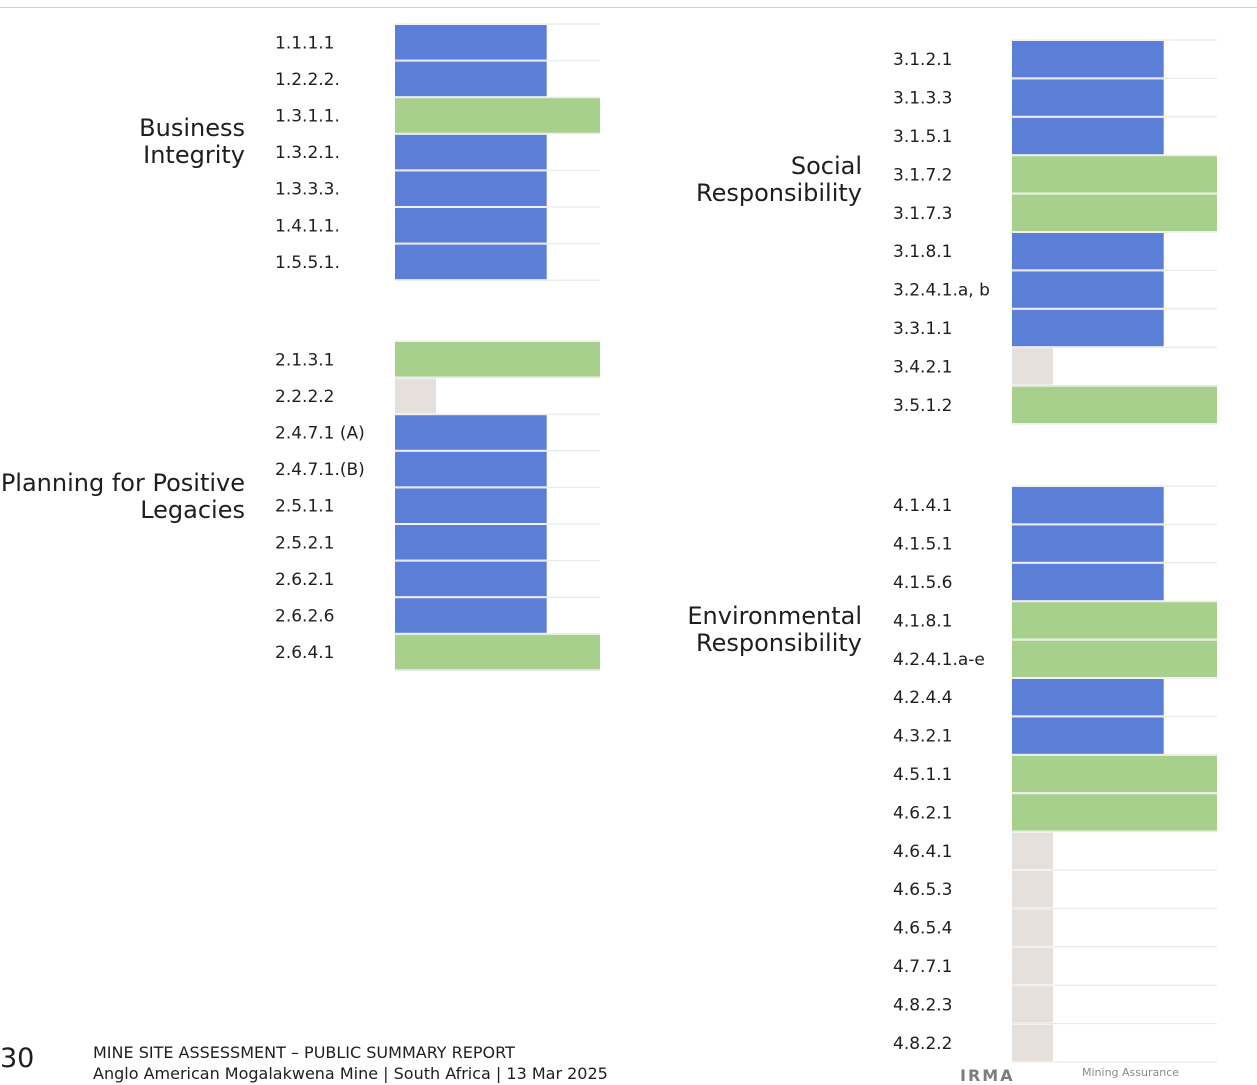 This screenshot has height=1085, width=1257. What do you see at coordinates (922, 737) in the screenshot?
I see `tick-label: 4.3.2.1` at bounding box center [922, 737].